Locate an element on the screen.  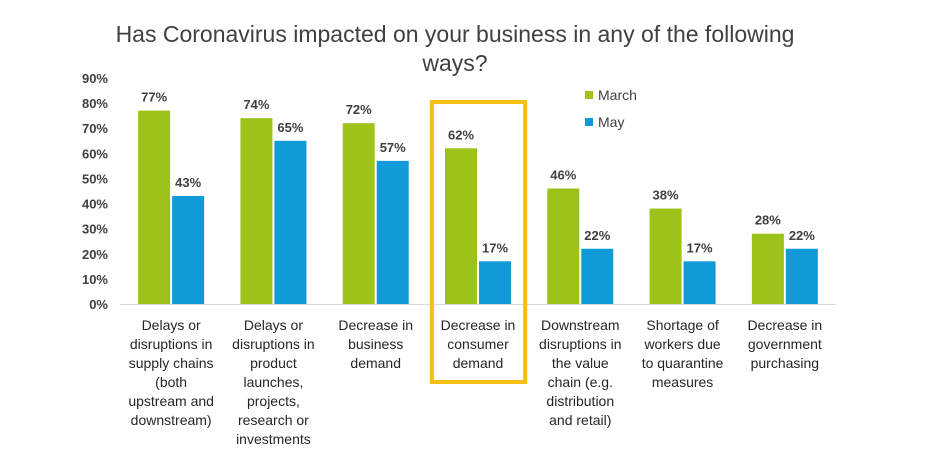
category-label-line: investments is located at coordinates (273, 439).